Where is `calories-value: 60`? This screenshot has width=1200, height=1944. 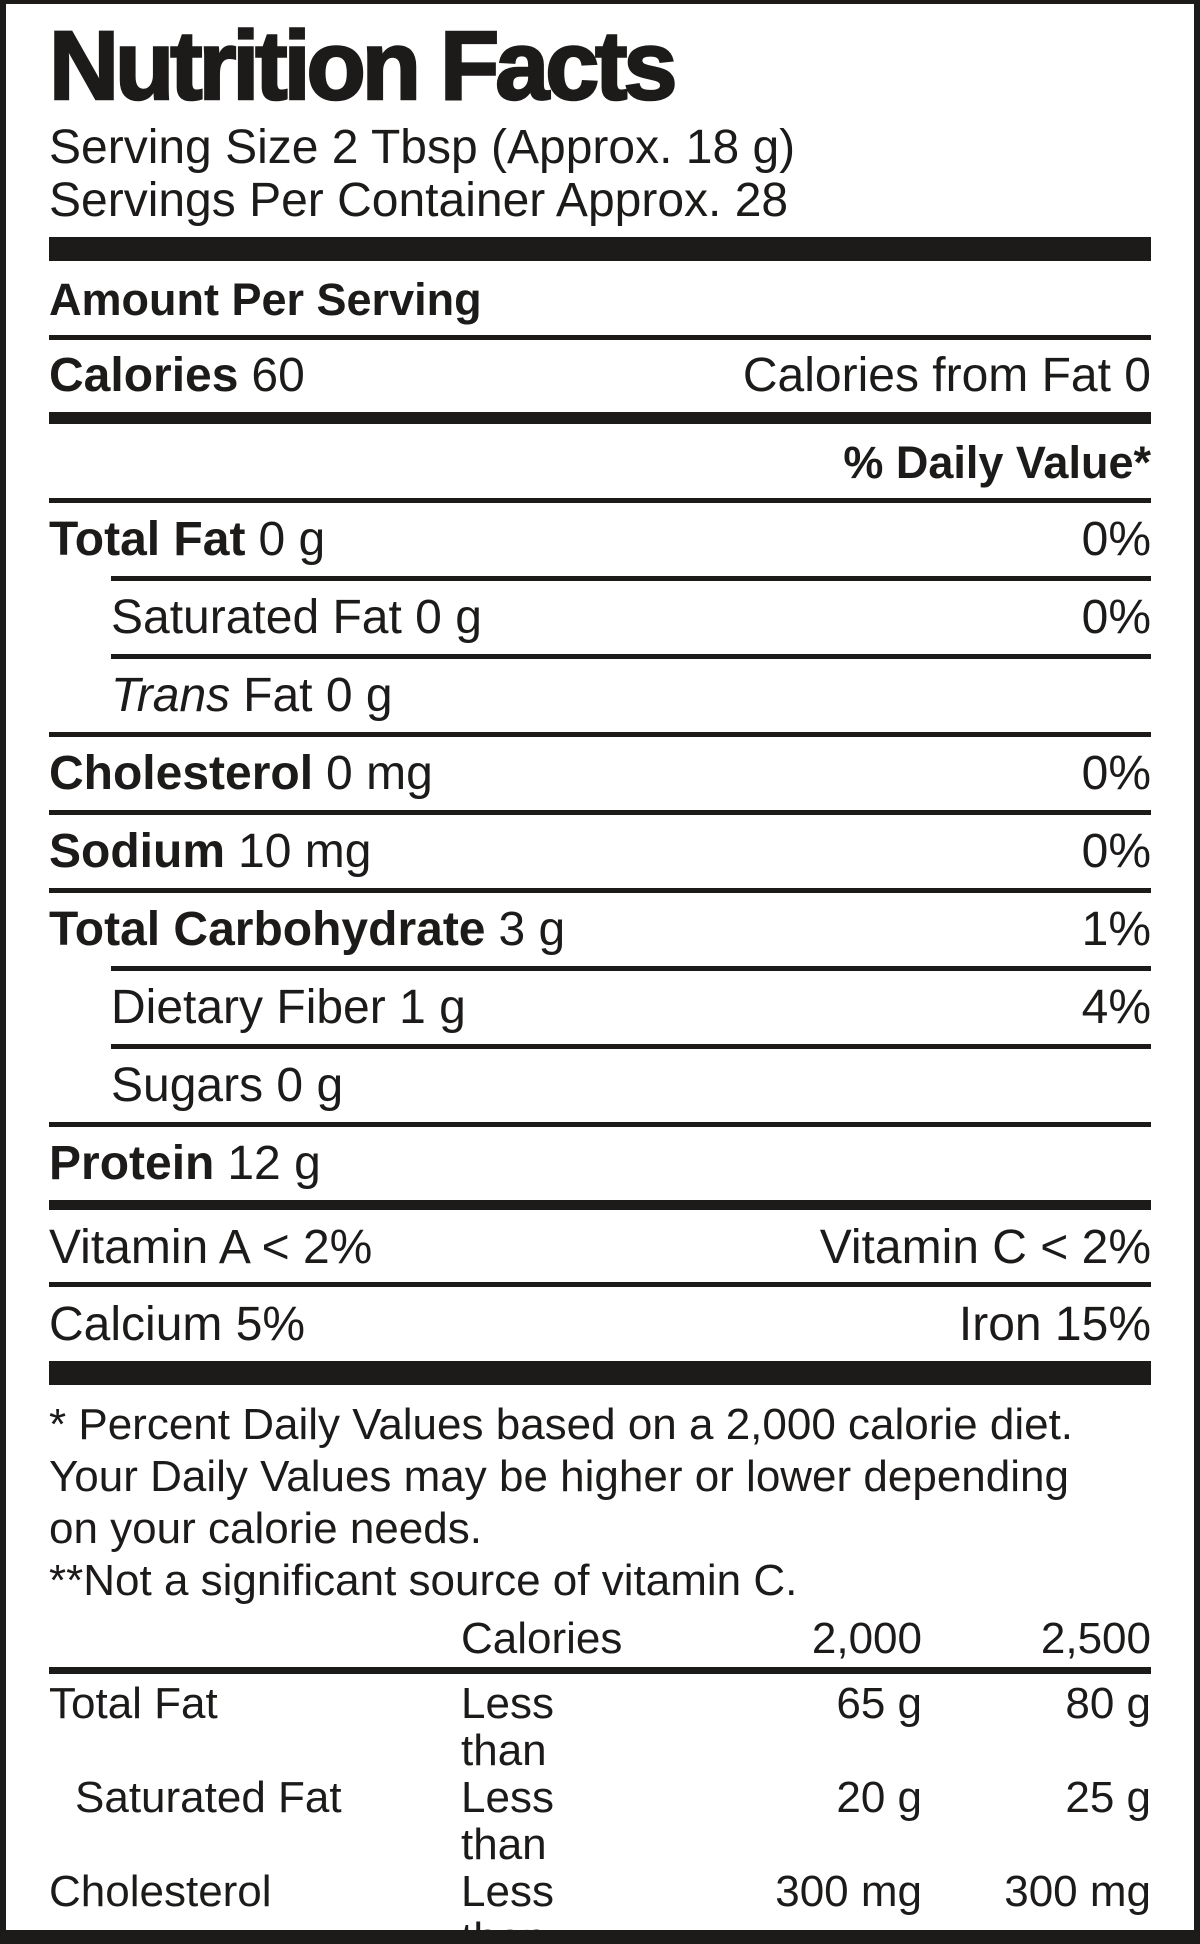 calories-value: 60 is located at coordinates (278, 375).